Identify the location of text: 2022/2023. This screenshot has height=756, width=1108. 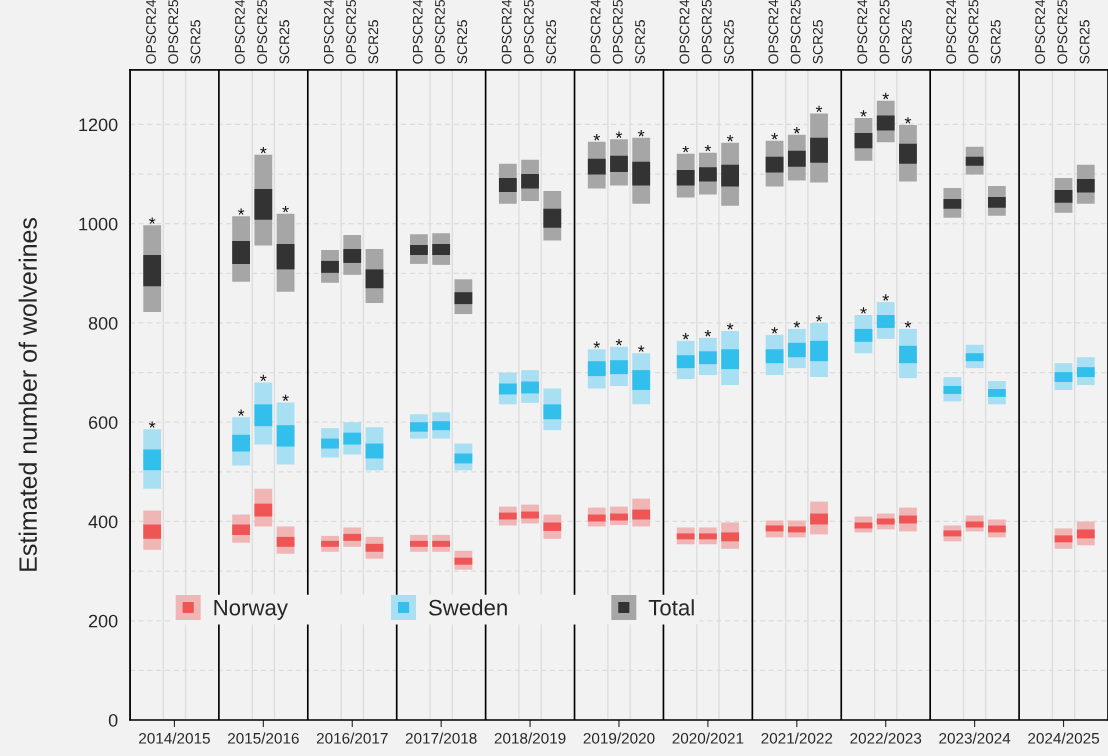
(886, 738).